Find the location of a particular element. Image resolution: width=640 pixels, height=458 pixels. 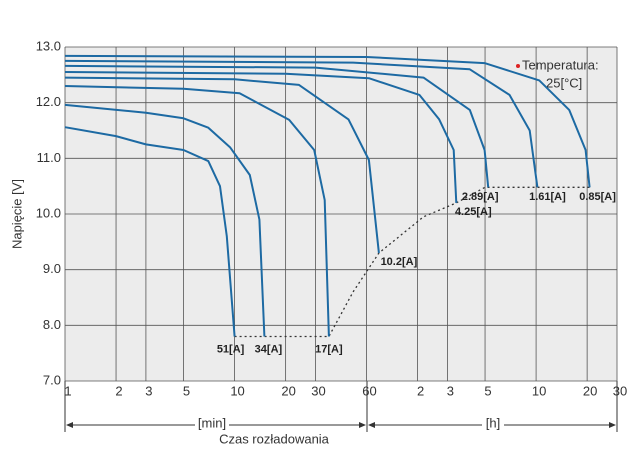

end-label: 10.2[A] is located at coordinates (399, 262).